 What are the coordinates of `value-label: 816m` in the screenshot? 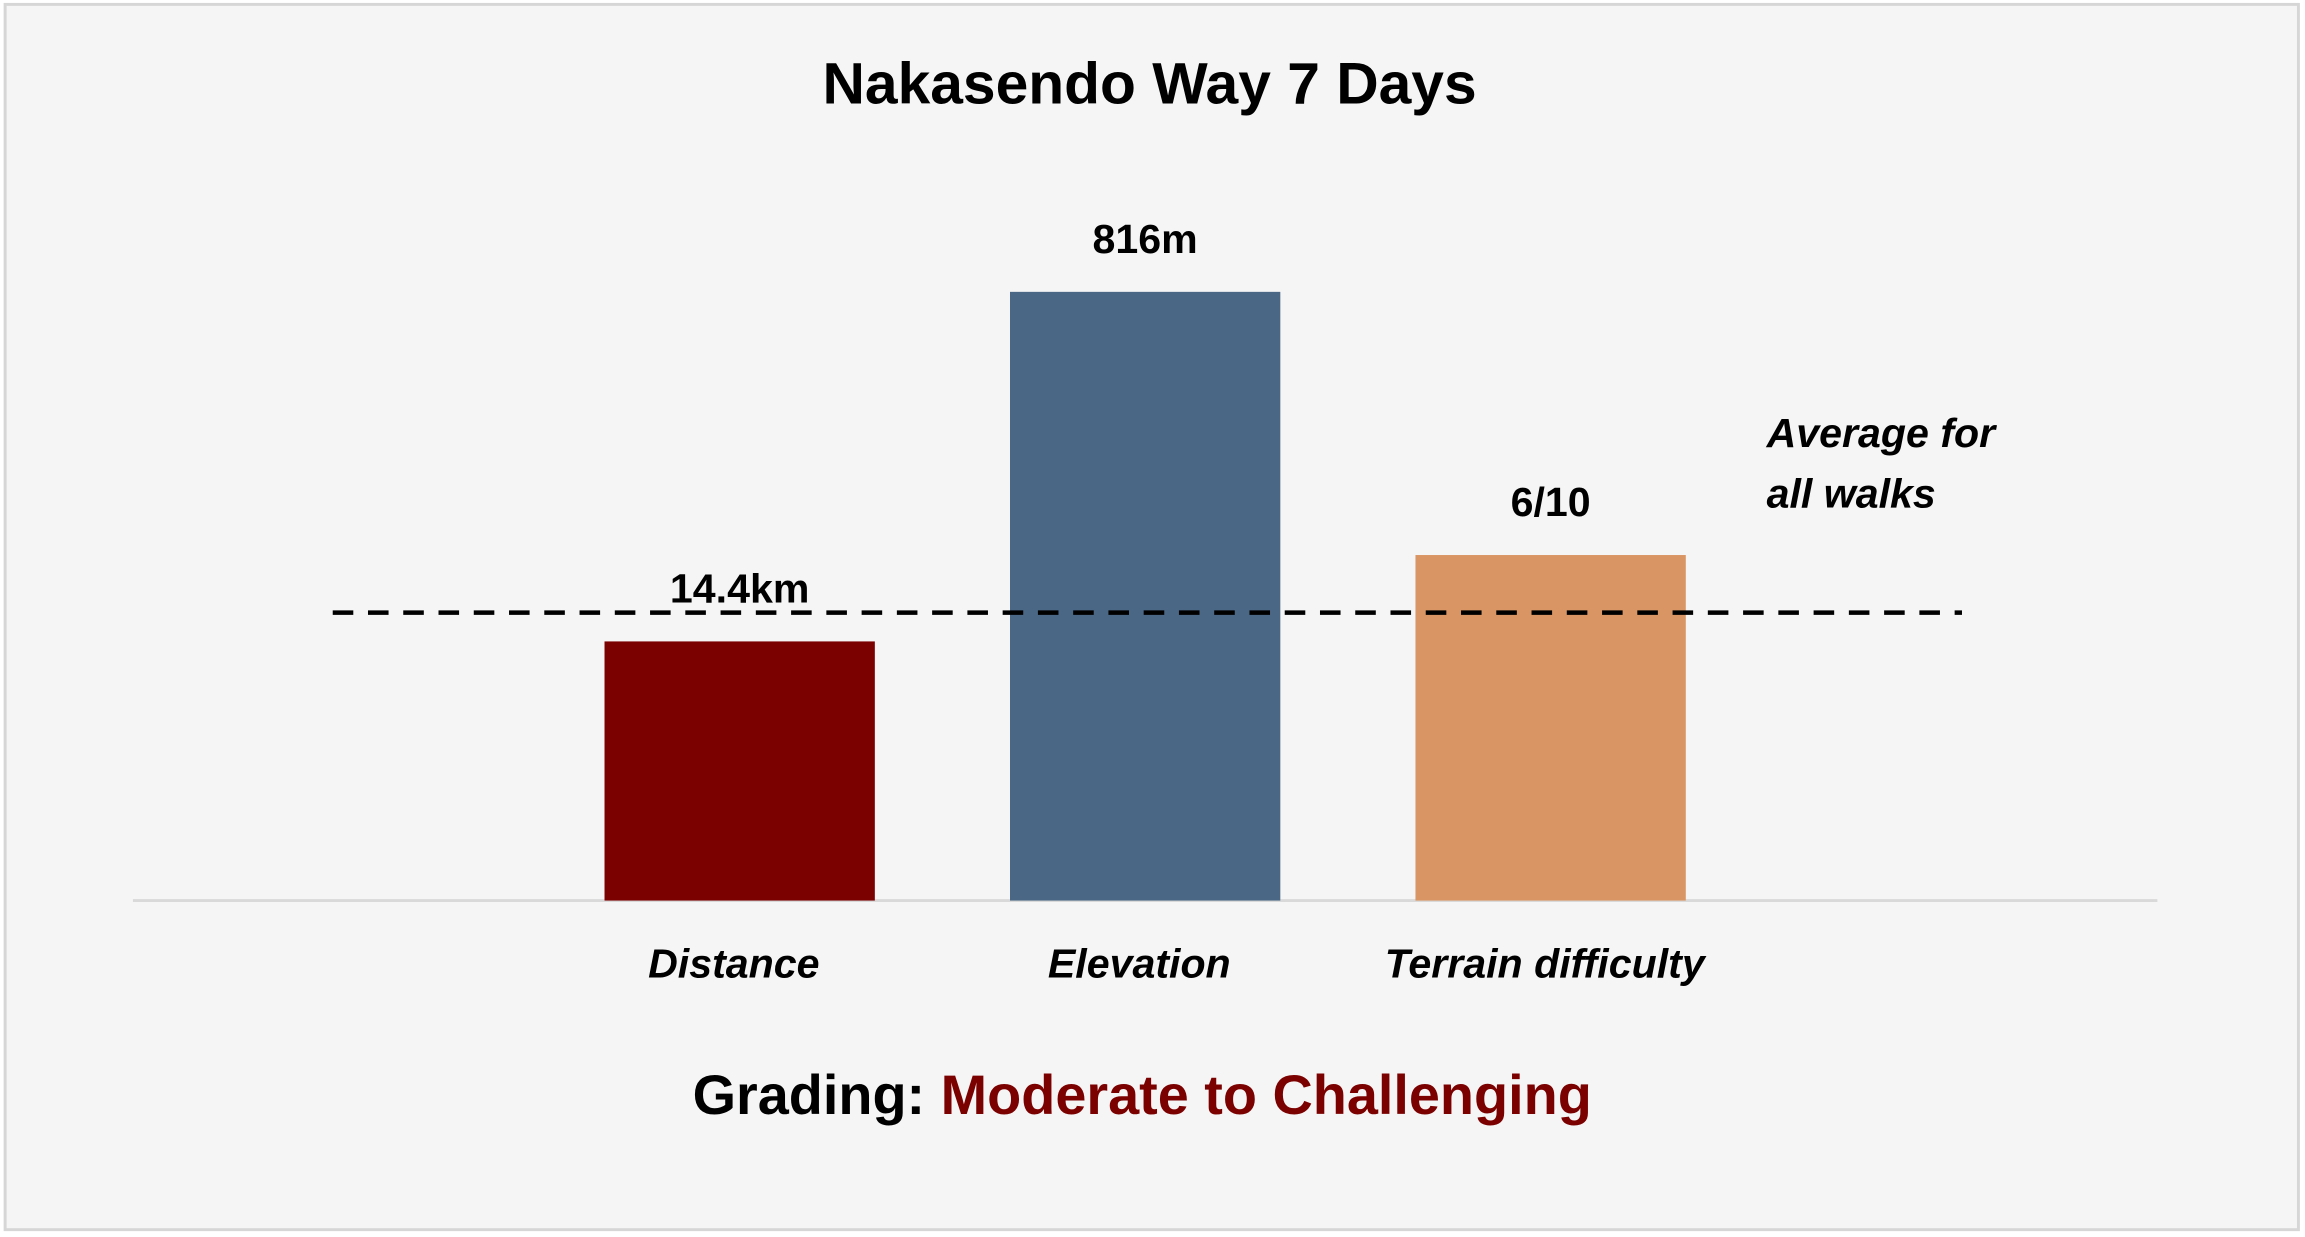 It's located at (1145, 239).